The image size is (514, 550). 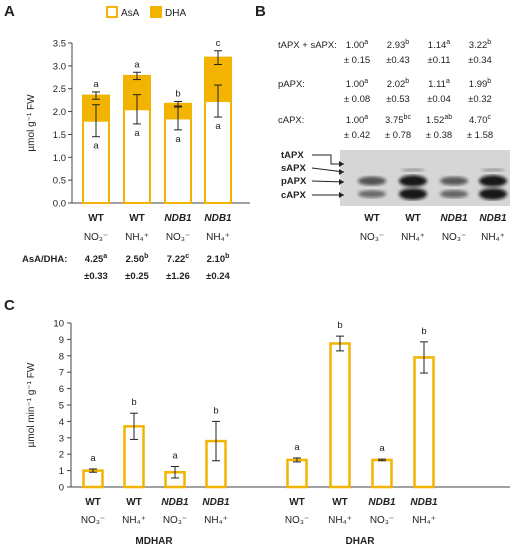 I want to click on ratio-value: 2.10b, so click(x=218, y=259).